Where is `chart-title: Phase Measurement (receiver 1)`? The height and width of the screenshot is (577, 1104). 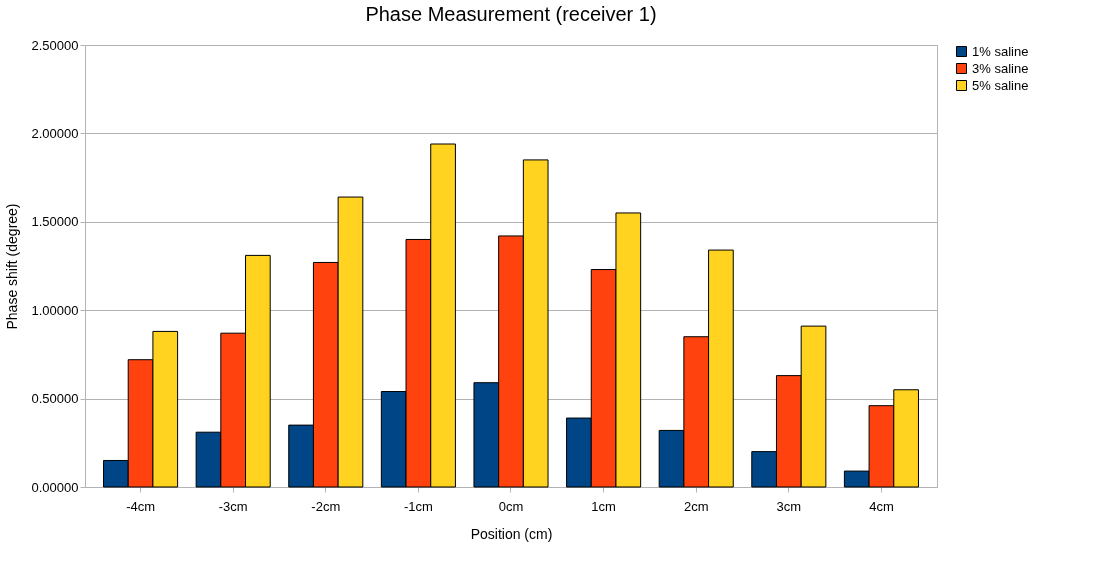 chart-title: Phase Measurement (receiver 1) is located at coordinates (511, 14).